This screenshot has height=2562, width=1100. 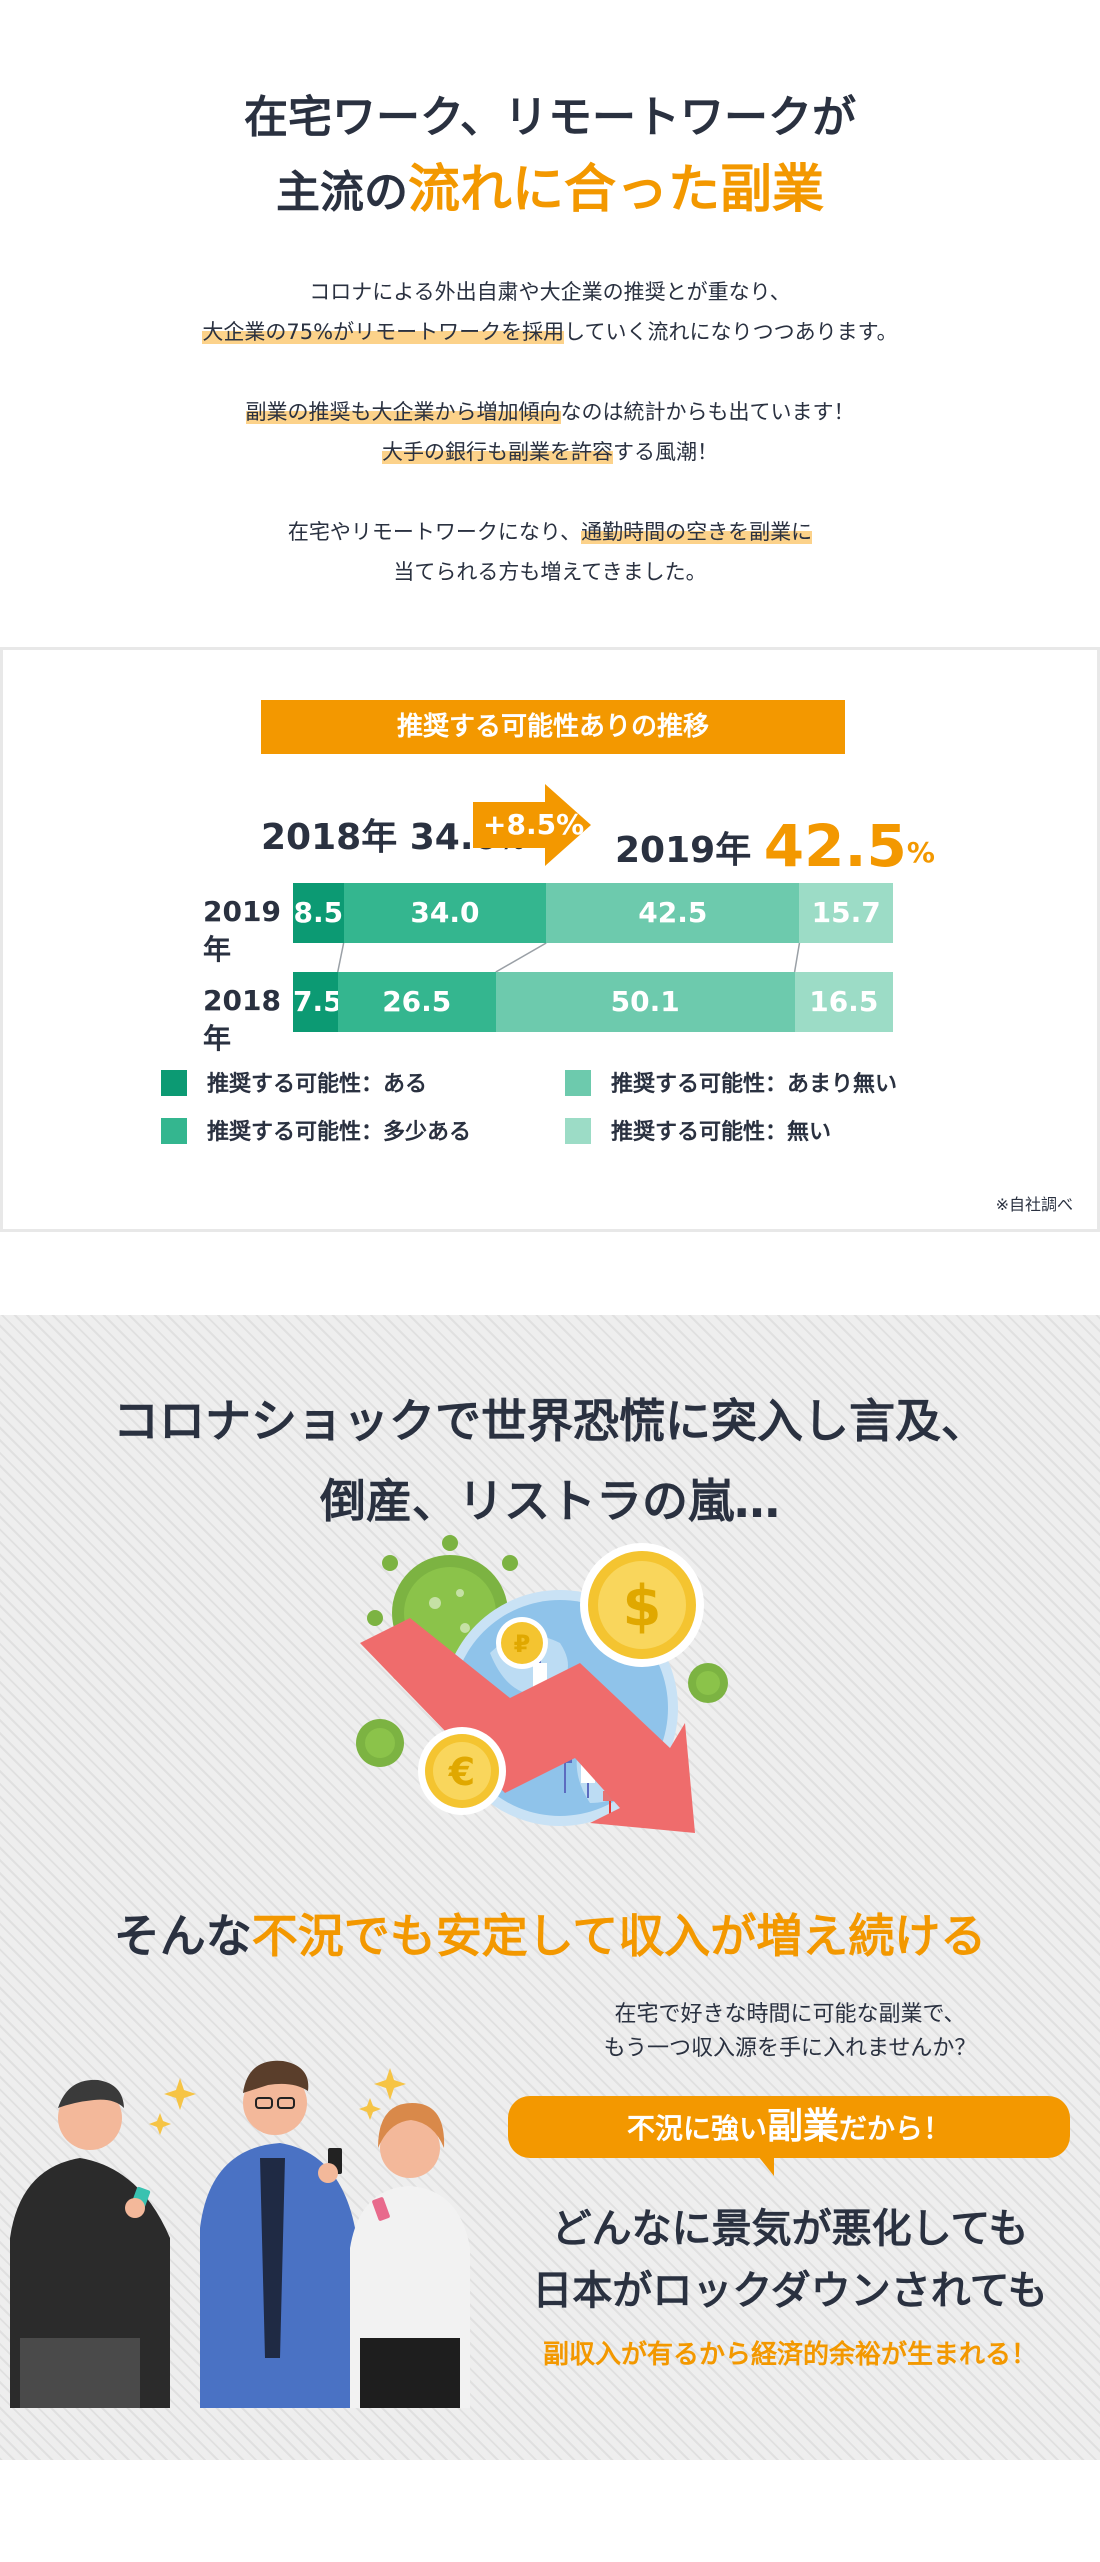 I want to click on right-arrow-icon, so click(x=532, y=825).